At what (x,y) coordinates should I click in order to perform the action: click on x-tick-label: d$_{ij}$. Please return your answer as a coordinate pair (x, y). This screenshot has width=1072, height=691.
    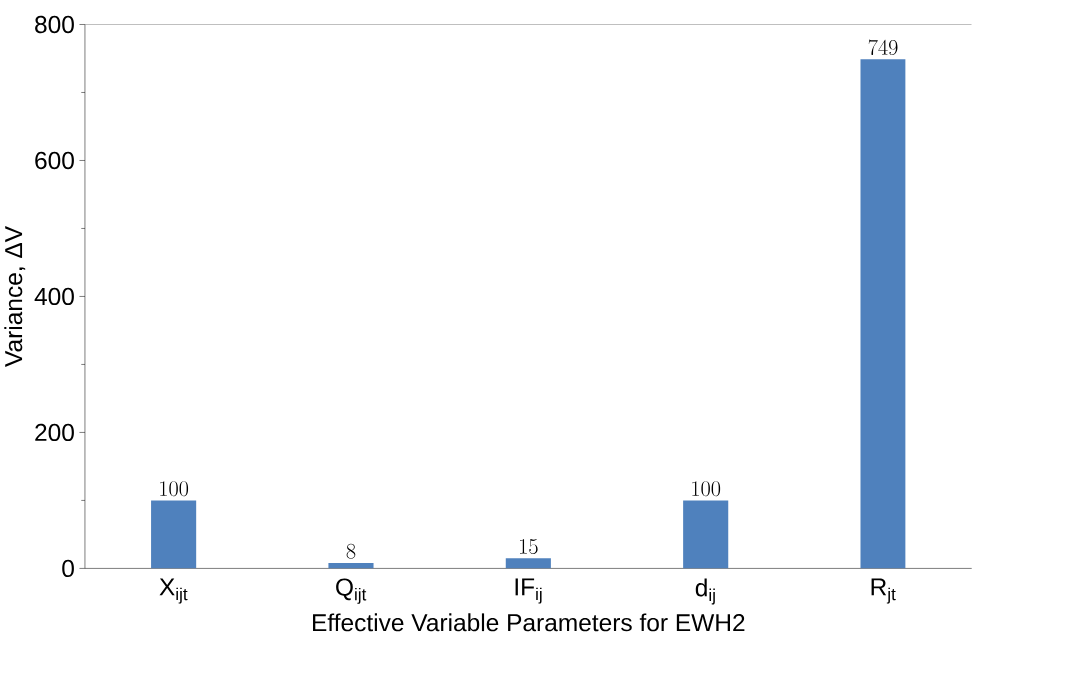
    Looking at the image, I should click on (705, 591).